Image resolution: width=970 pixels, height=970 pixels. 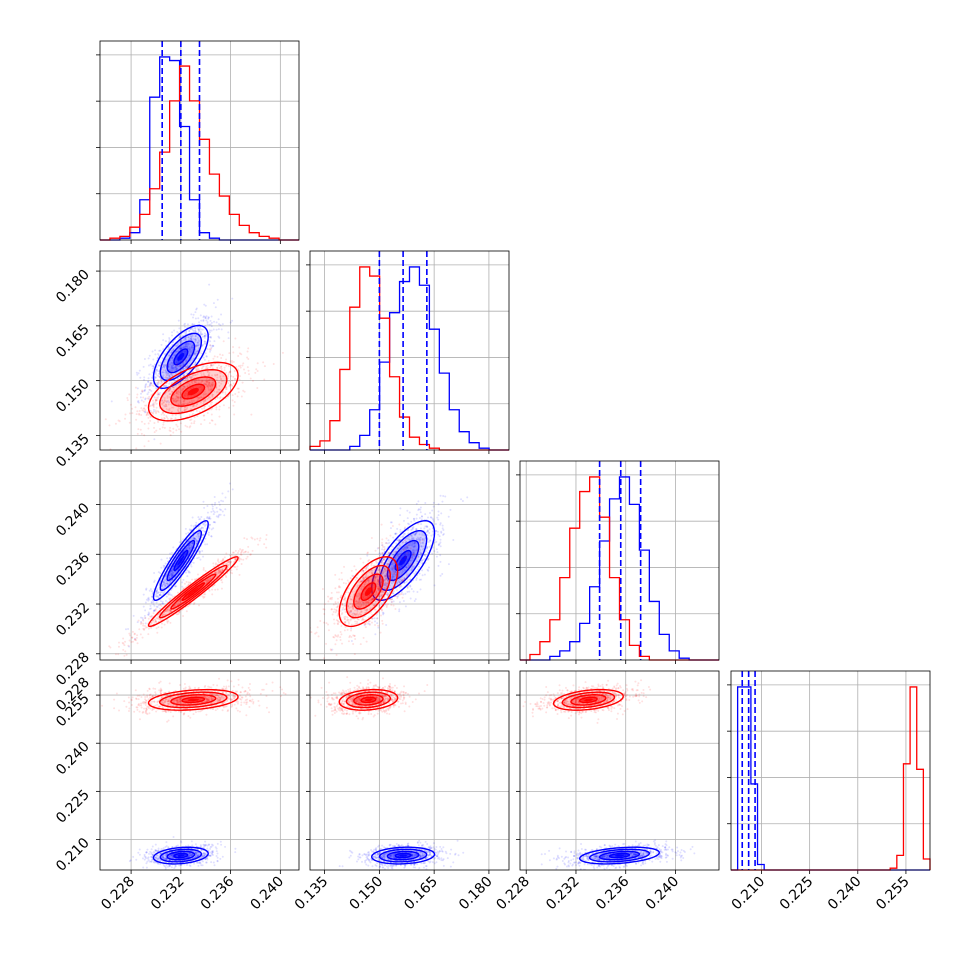 I want to click on x-tick-label: 0.210, so click(x=749, y=894).